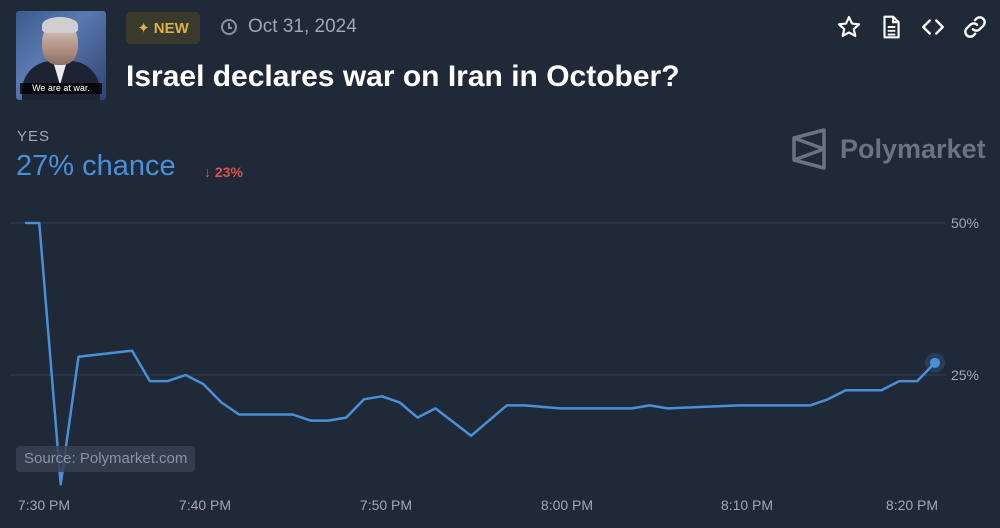 This screenshot has height=528, width=1000. Describe the element at coordinates (809, 149) in the screenshot. I see `polymarket-logo-icon` at that location.